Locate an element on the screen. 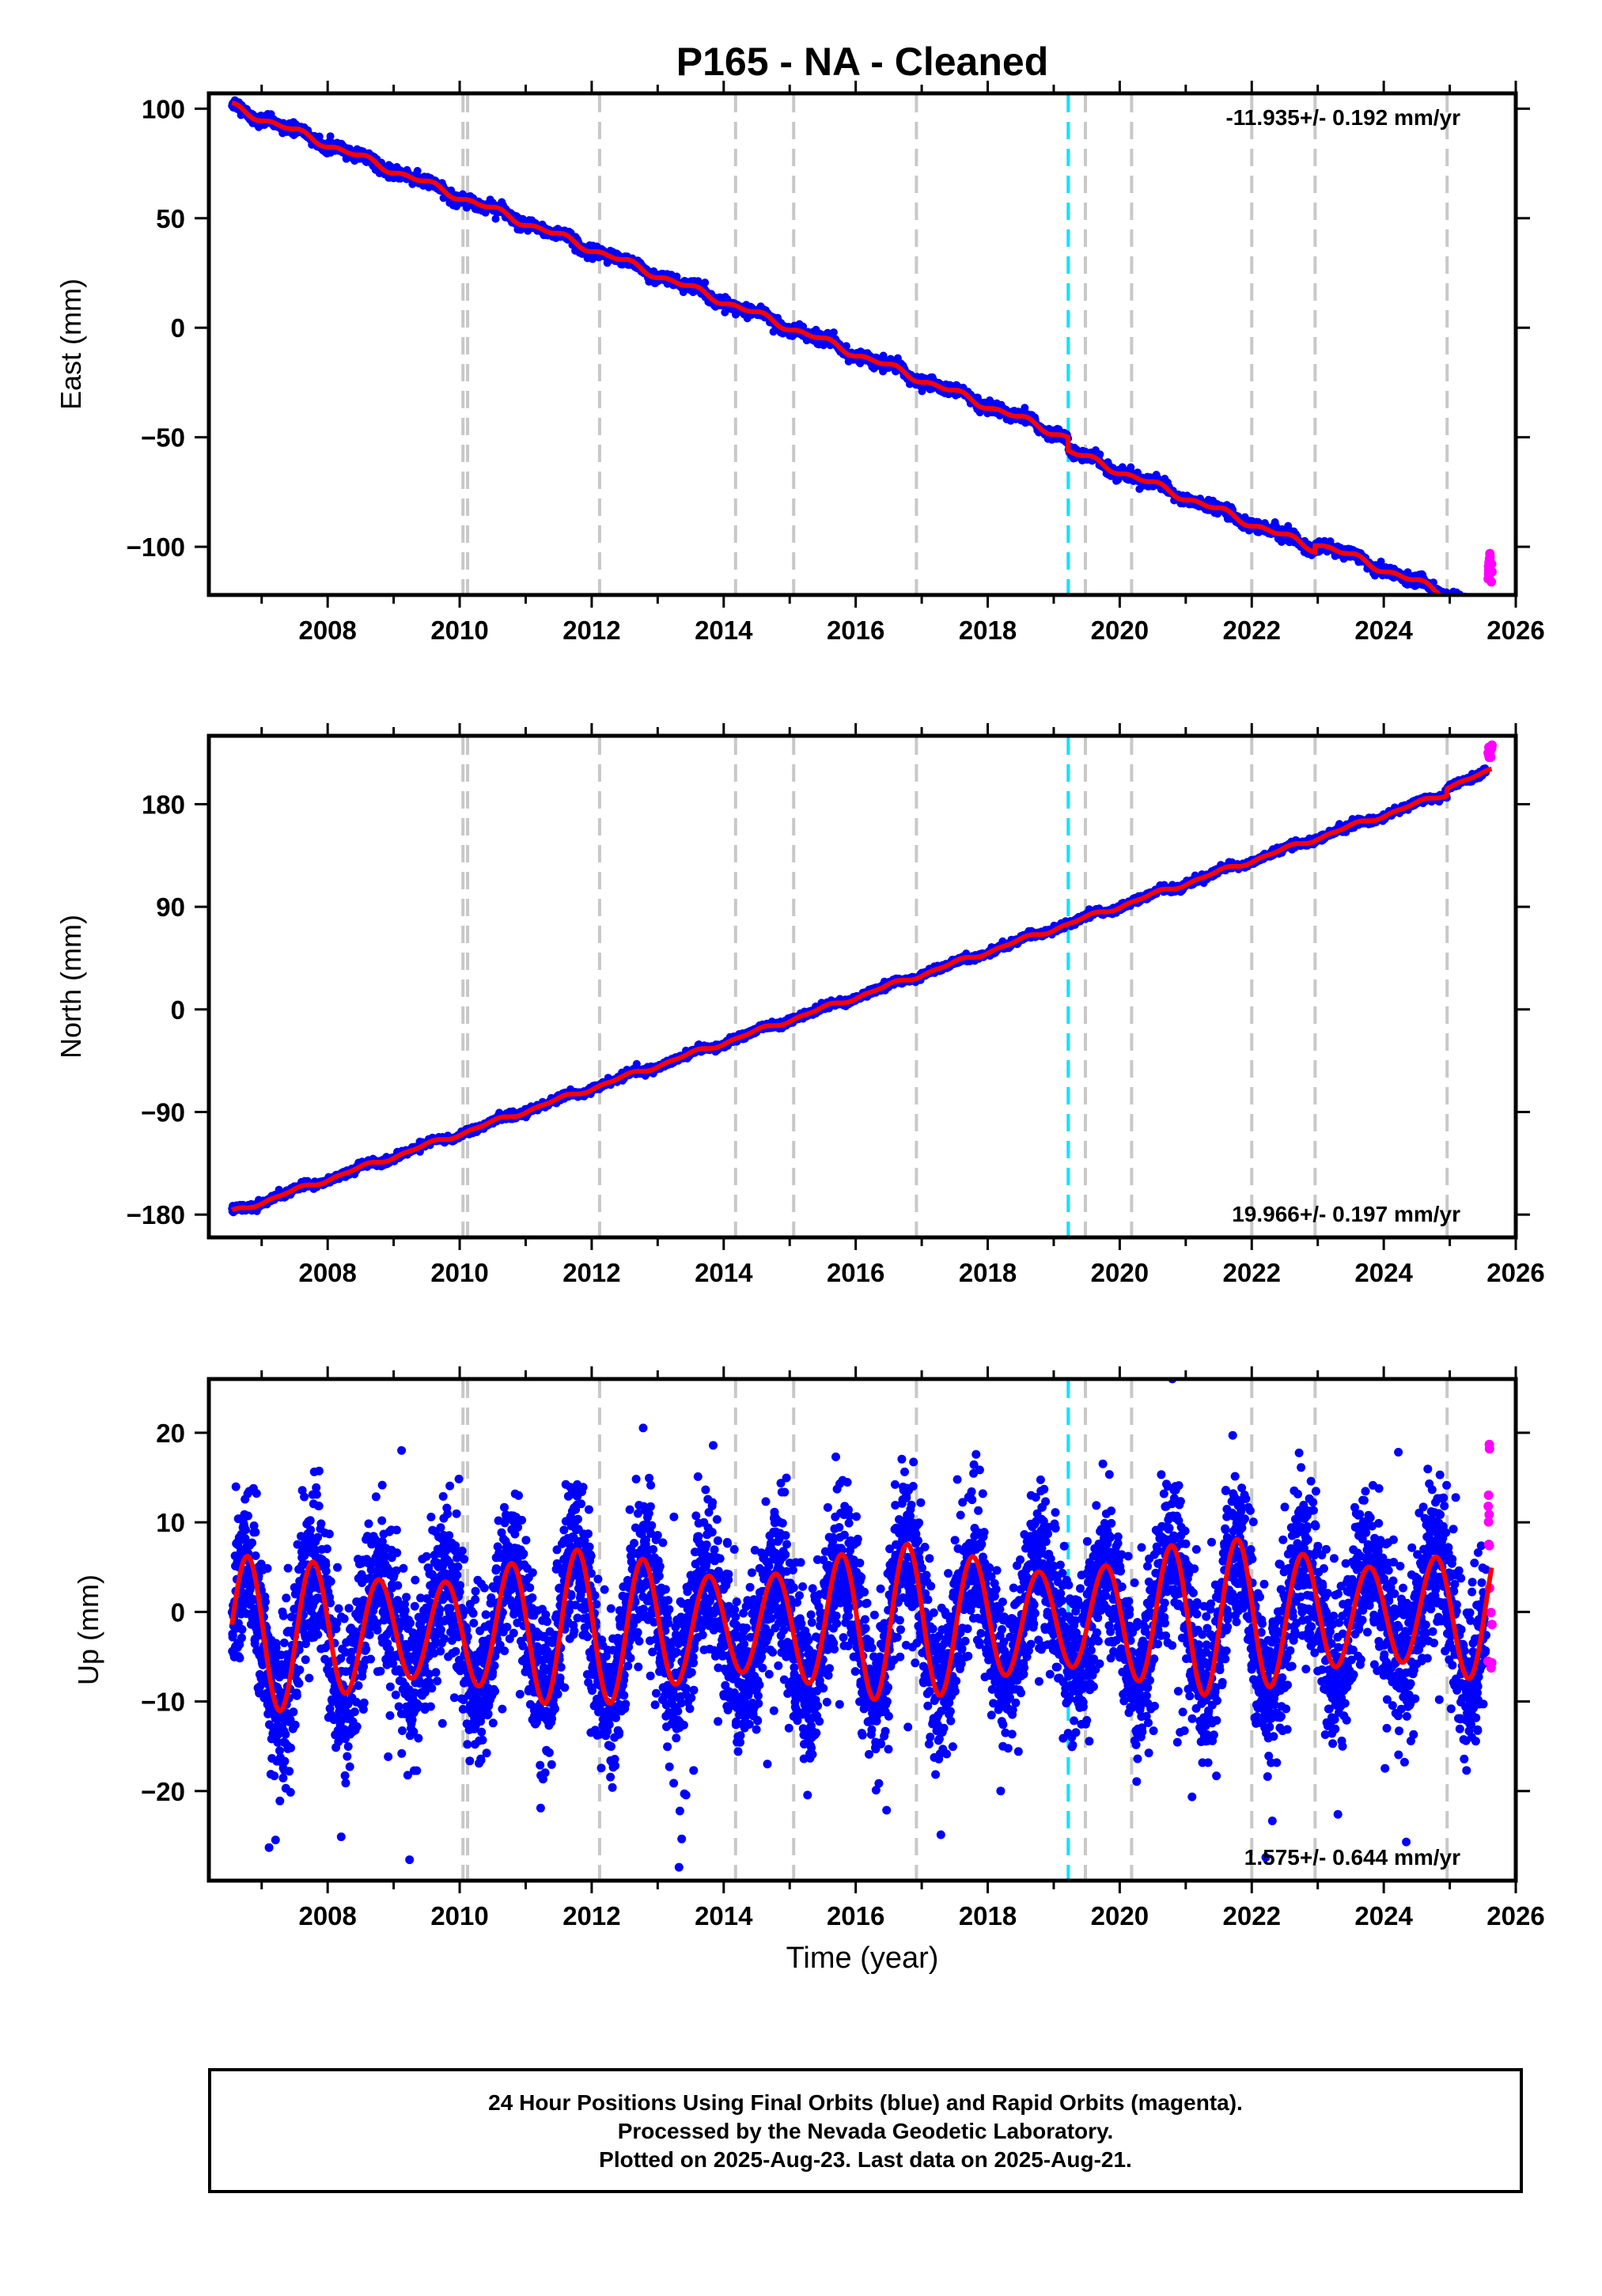  x-tick-label: 2008 is located at coordinates (327, 631).